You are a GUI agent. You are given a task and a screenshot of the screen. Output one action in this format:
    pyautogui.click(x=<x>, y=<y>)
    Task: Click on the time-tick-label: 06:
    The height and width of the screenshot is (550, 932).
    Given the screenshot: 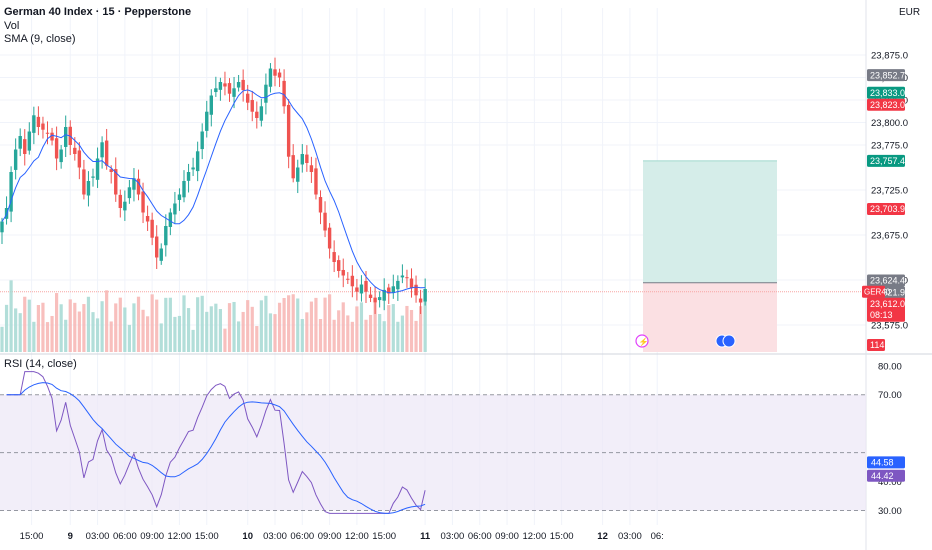 What is the action you would take?
    pyautogui.click(x=657, y=536)
    